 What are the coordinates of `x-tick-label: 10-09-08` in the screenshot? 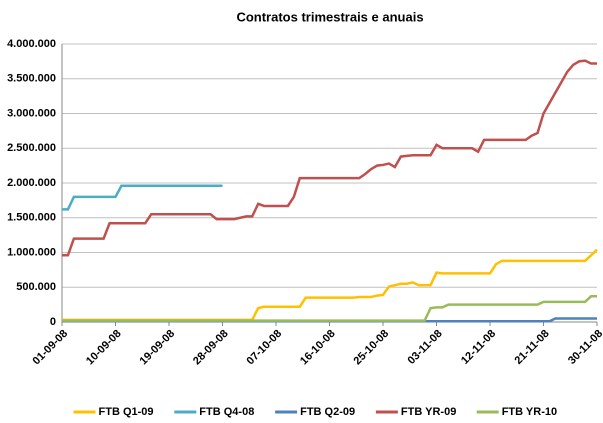 It's located at (104, 348).